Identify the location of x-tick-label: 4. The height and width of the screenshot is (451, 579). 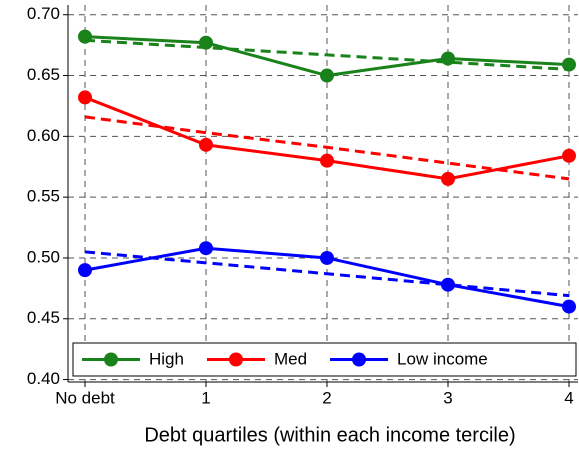
(568, 397).